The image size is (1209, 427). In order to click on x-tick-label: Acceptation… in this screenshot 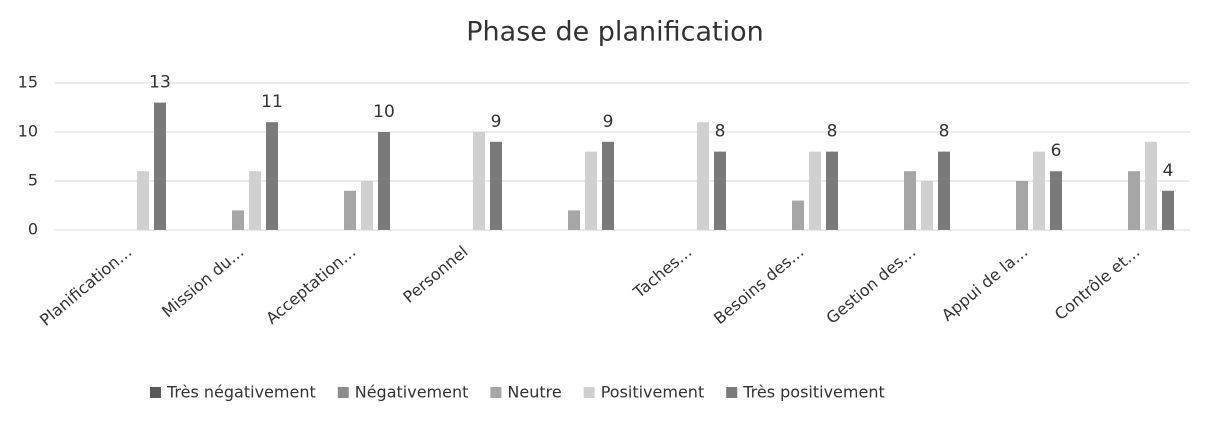, I will do `click(310, 285)`.